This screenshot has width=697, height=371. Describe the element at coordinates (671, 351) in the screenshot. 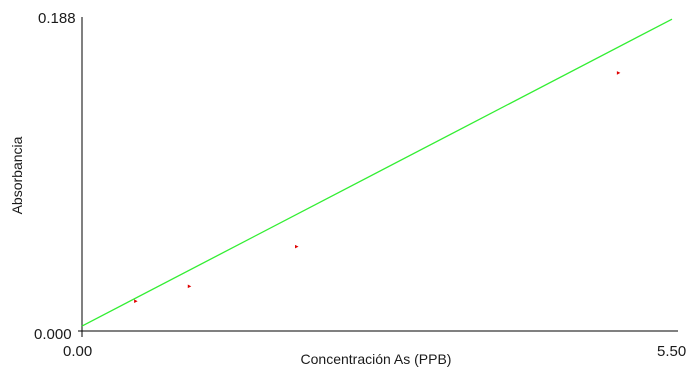

I see `x-tick-label-max: 5.50` at that location.